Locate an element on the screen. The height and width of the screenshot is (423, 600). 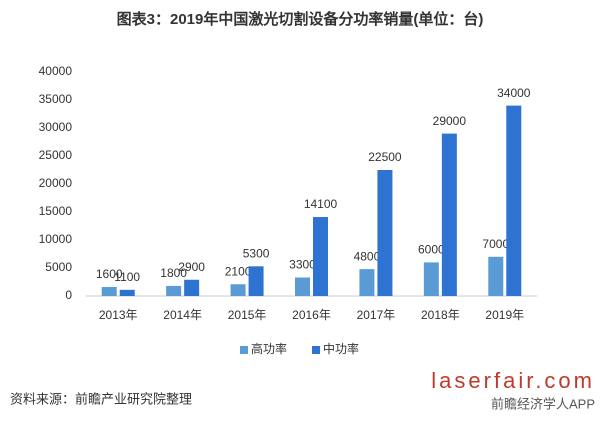
x-tick-label: 2016年 is located at coordinates (311, 315).